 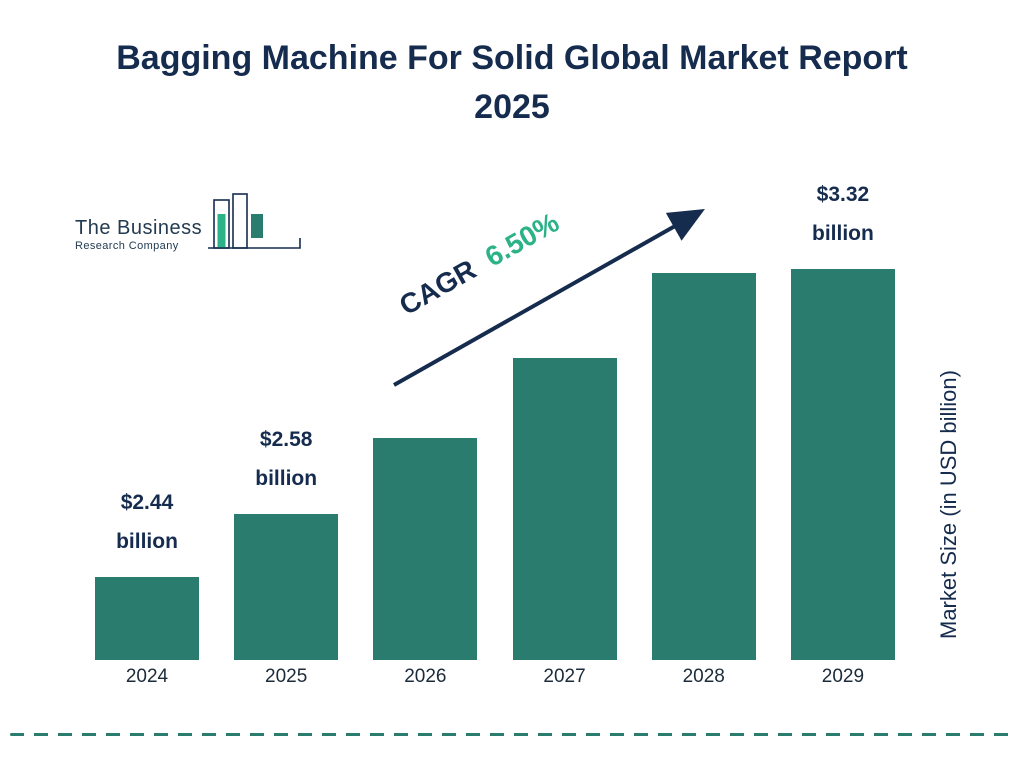 What do you see at coordinates (948, 505) in the screenshot?
I see `y-axis-label: Market Size (in USD billion)` at bounding box center [948, 505].